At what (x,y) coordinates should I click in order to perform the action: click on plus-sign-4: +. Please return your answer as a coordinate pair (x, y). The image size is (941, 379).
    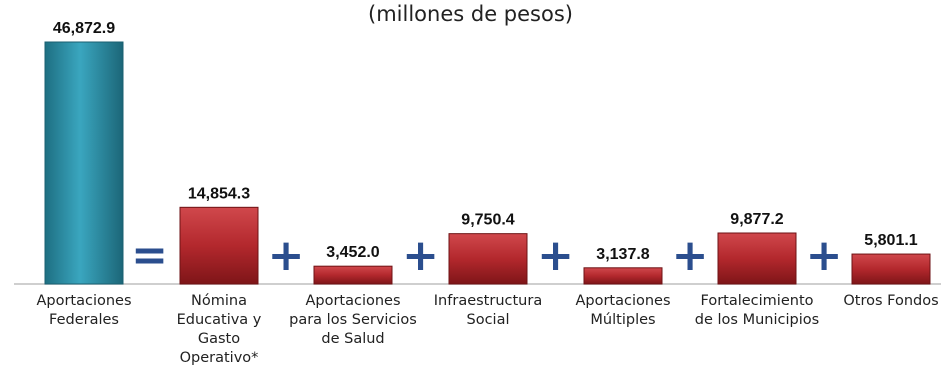
    Looking at the image, I should click on (690, 255).